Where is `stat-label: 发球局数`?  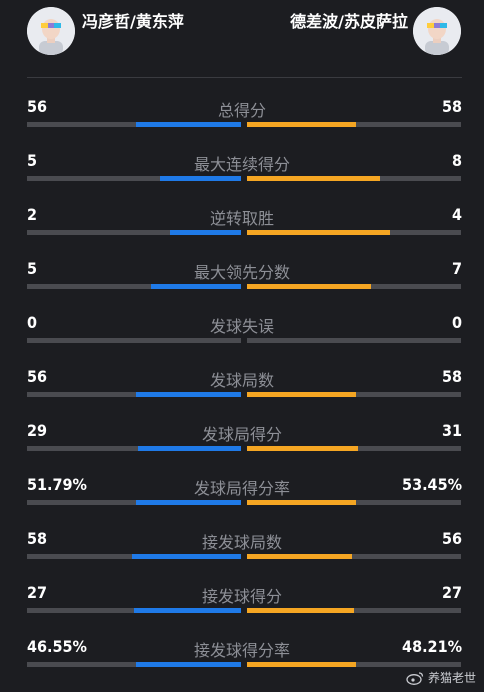
stat-label: 发球局数 is located at coordinates (241, 380).